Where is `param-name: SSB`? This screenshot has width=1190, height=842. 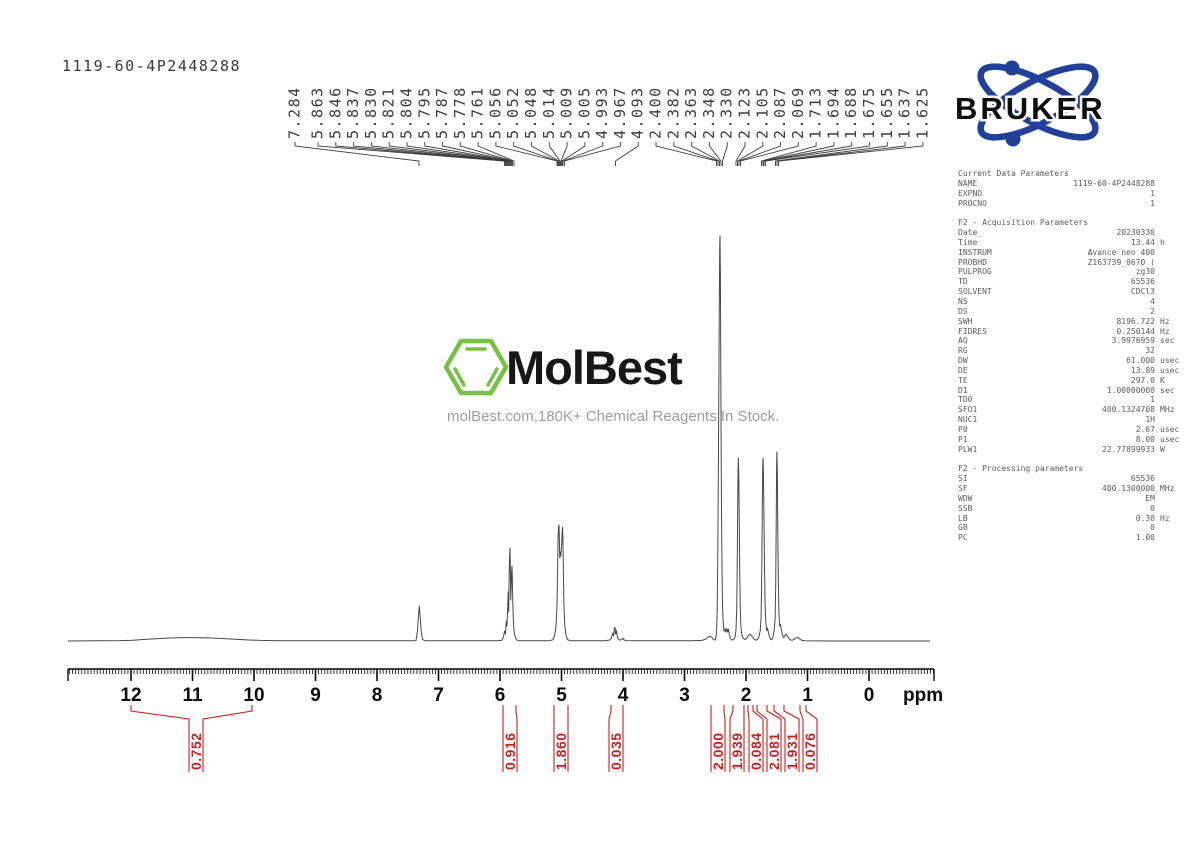
param-name: SSB is located at coordinates (965, 508).